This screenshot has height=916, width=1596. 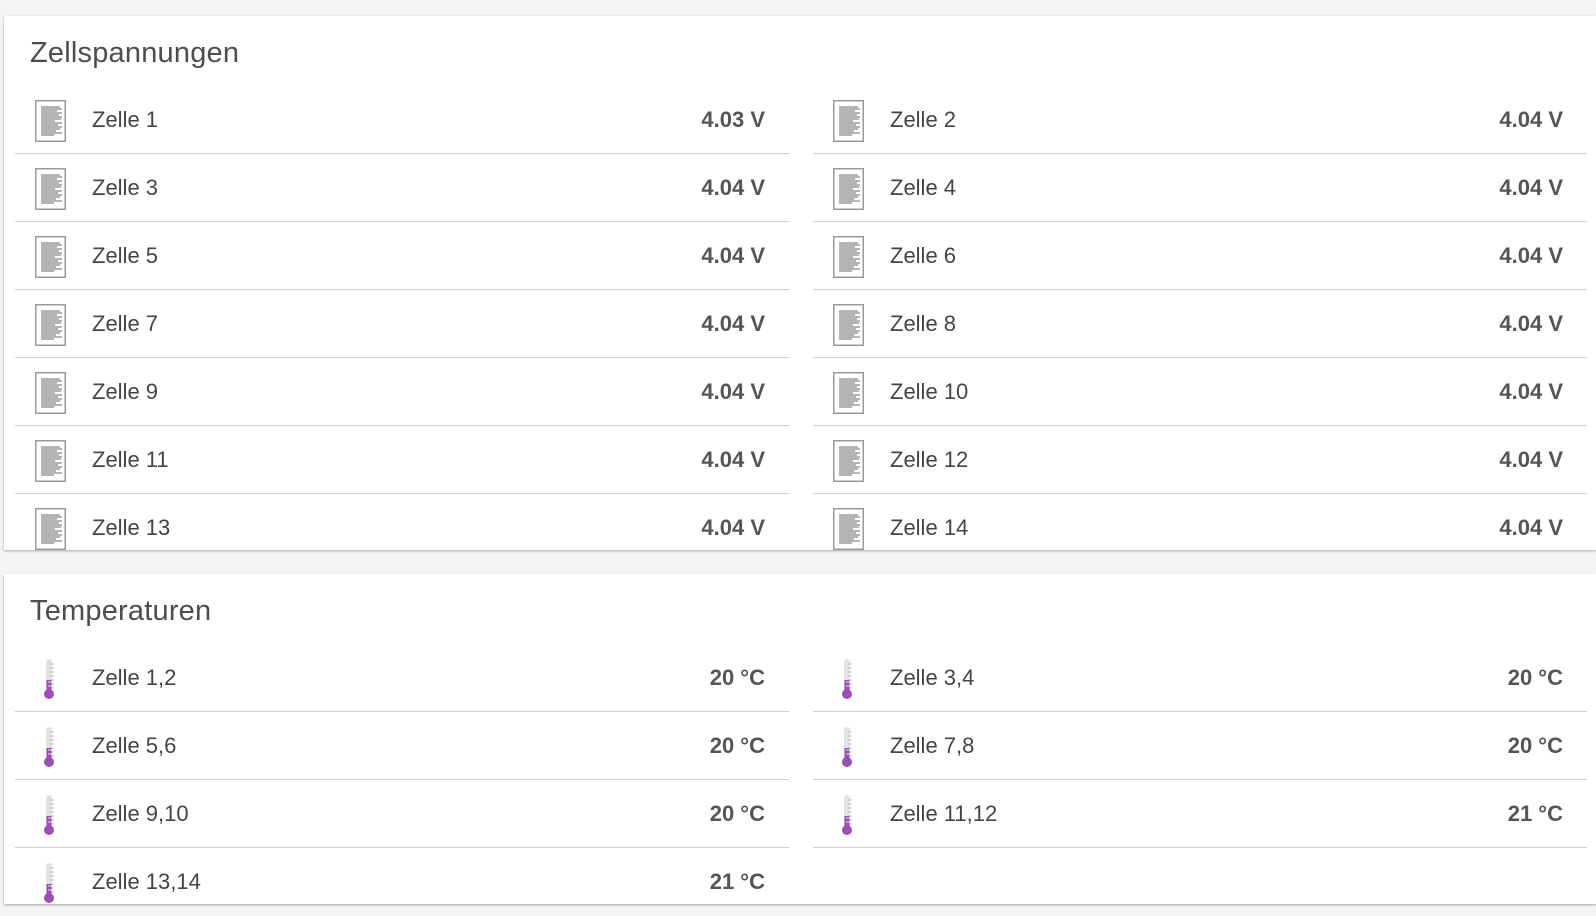 I want to click on cell-voltages-title: Zellspannungen, so click(x=135, y=53).